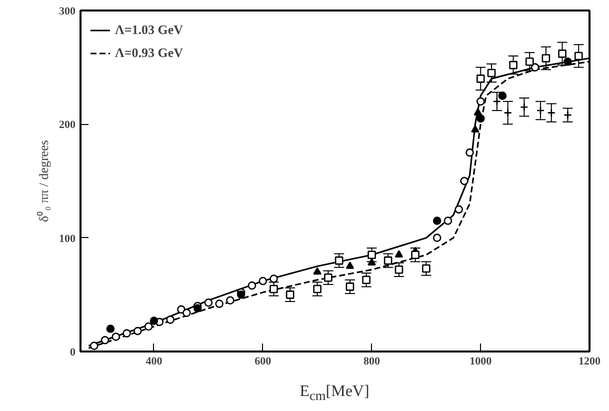  What do you see at coordinates (371, 362) in the screenshot?
I see `x-tick-label: 800` at bounding box center [371, 362].